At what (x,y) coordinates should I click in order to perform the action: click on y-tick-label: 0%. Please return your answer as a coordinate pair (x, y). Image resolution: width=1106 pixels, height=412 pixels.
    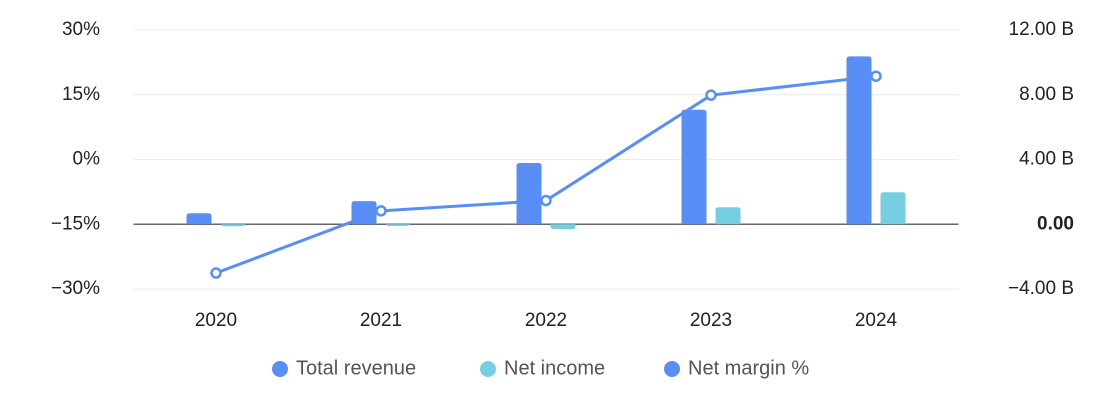
    Looking at the image, I should click on (87, 159).